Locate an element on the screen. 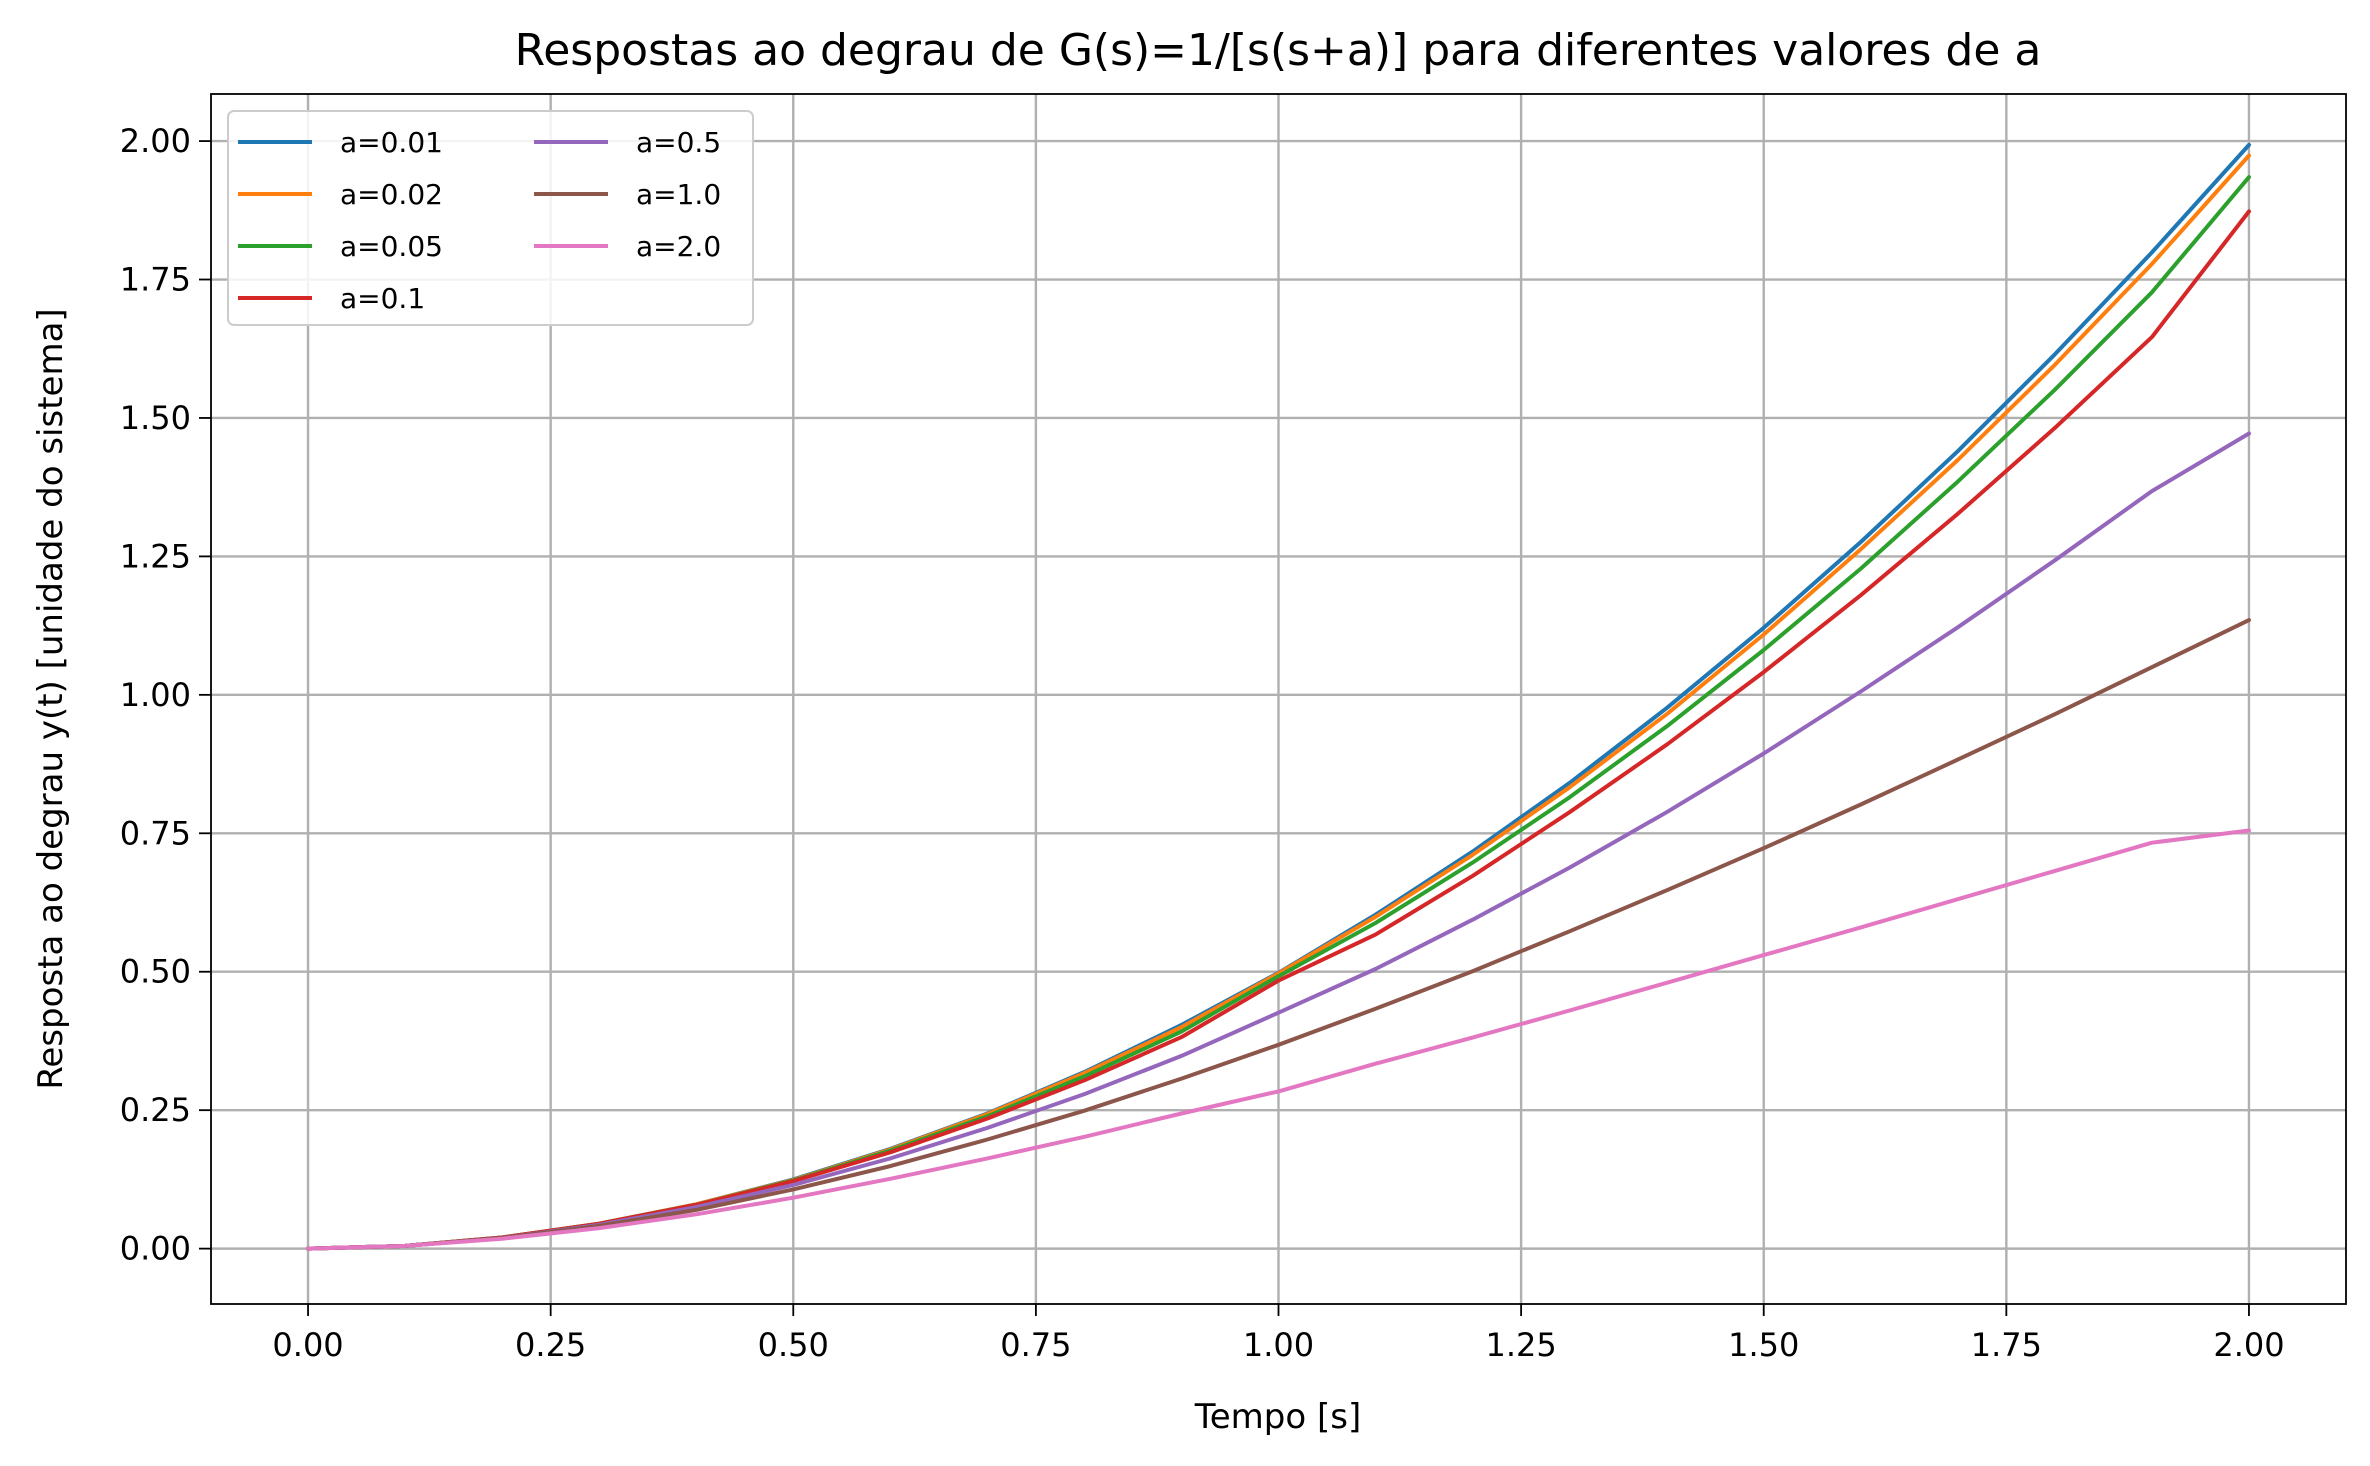 This screenshot has height=1466, width=2370. y-tick-label: 1.50 is located at coordinates (155, 418).